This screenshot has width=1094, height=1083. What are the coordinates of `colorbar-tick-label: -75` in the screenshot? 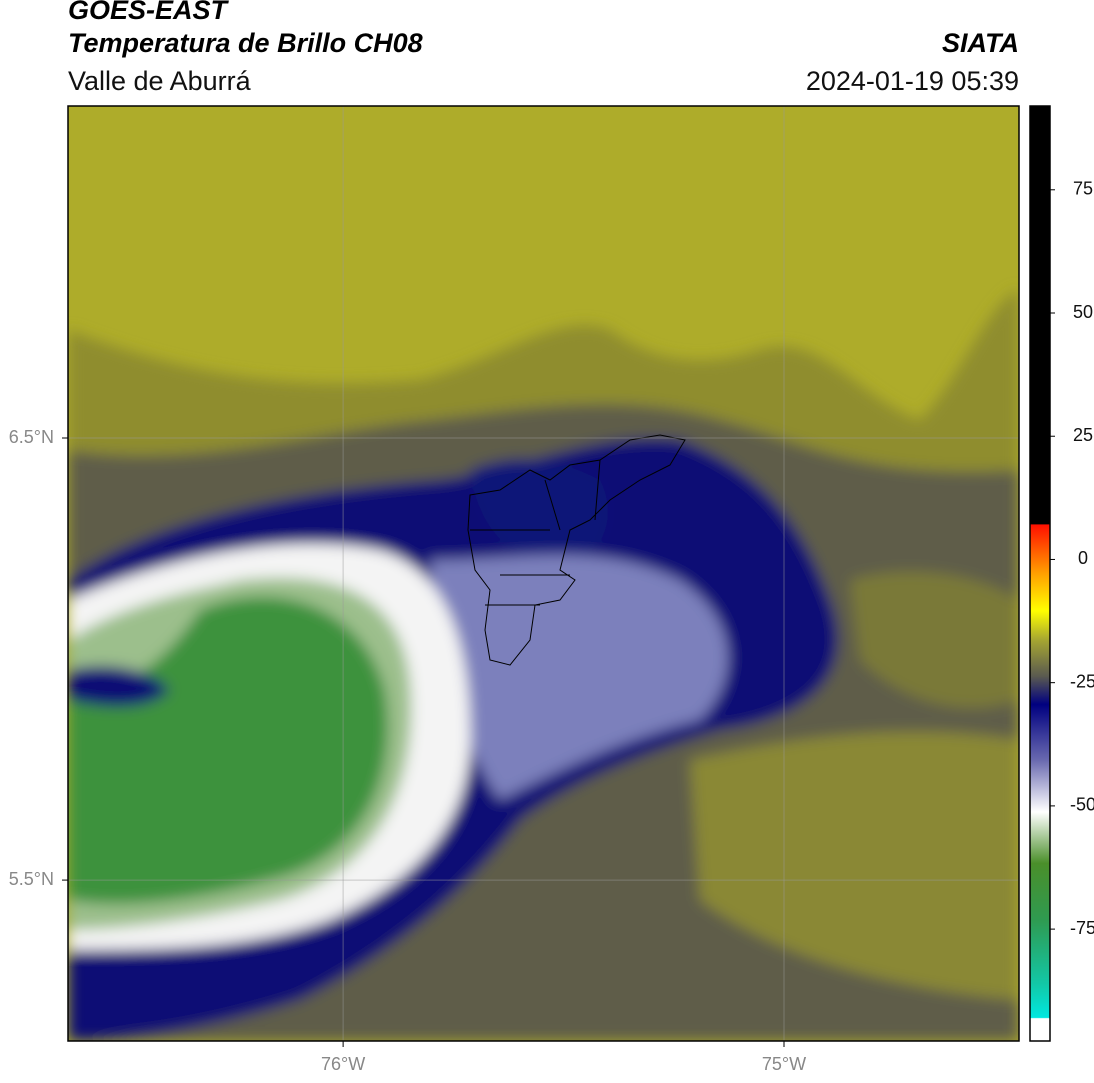 It's located at (1082, 928).